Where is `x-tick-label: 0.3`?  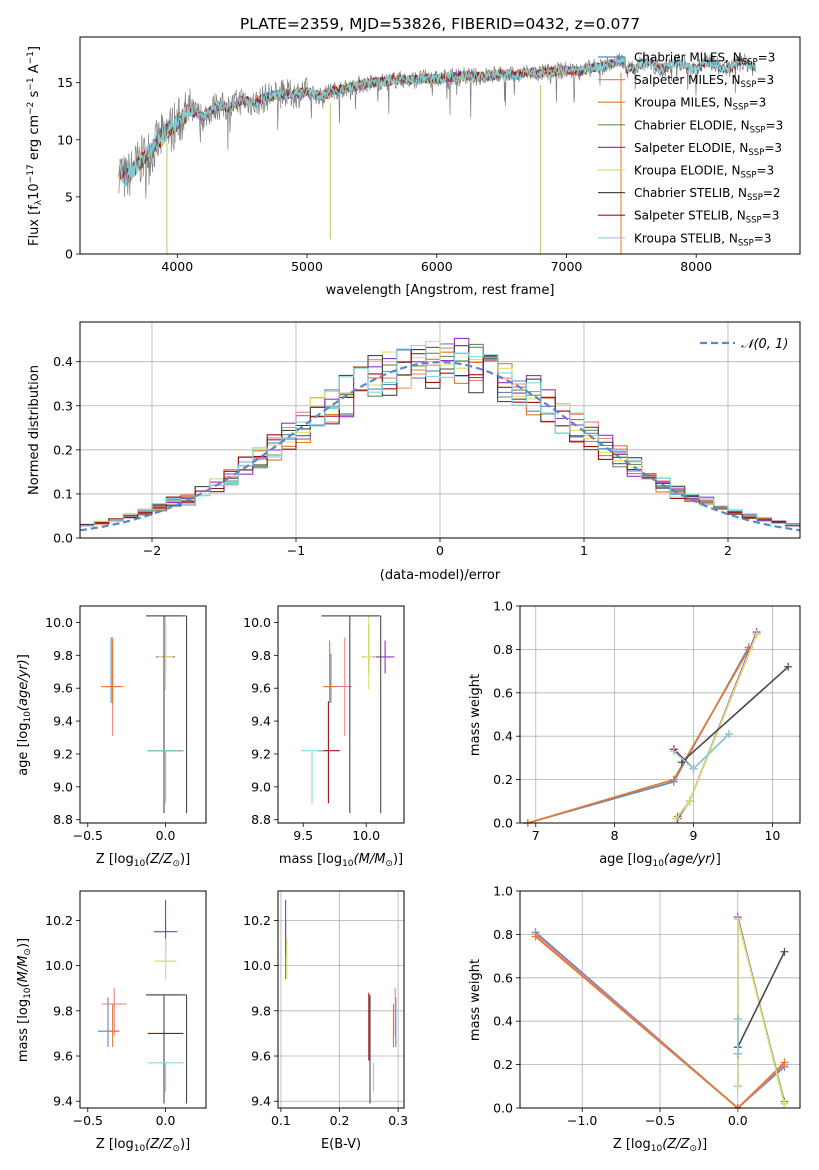
x-tick-label: 0.3 is located at coordinates (398, 1120).